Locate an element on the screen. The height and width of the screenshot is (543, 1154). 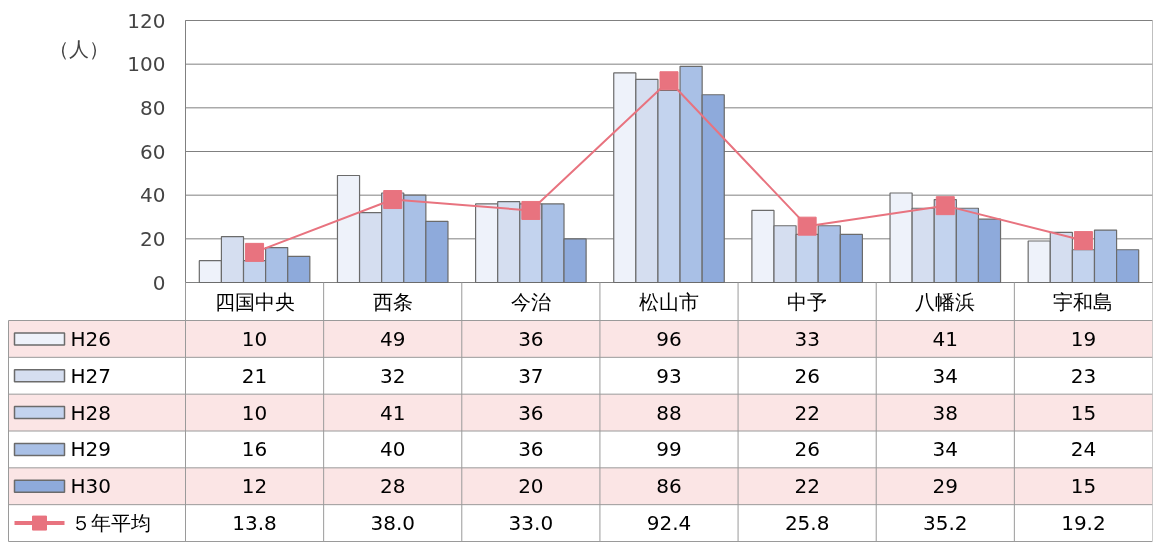
data-label: 32 is located at coordinates (392, 375).